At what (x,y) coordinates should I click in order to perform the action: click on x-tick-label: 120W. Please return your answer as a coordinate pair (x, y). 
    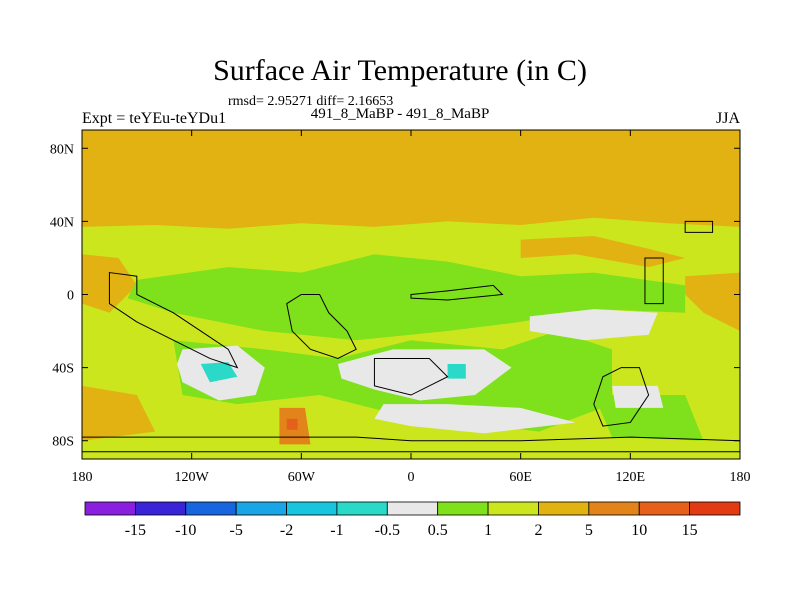
    Looking at the image, I should click on (192, 477).